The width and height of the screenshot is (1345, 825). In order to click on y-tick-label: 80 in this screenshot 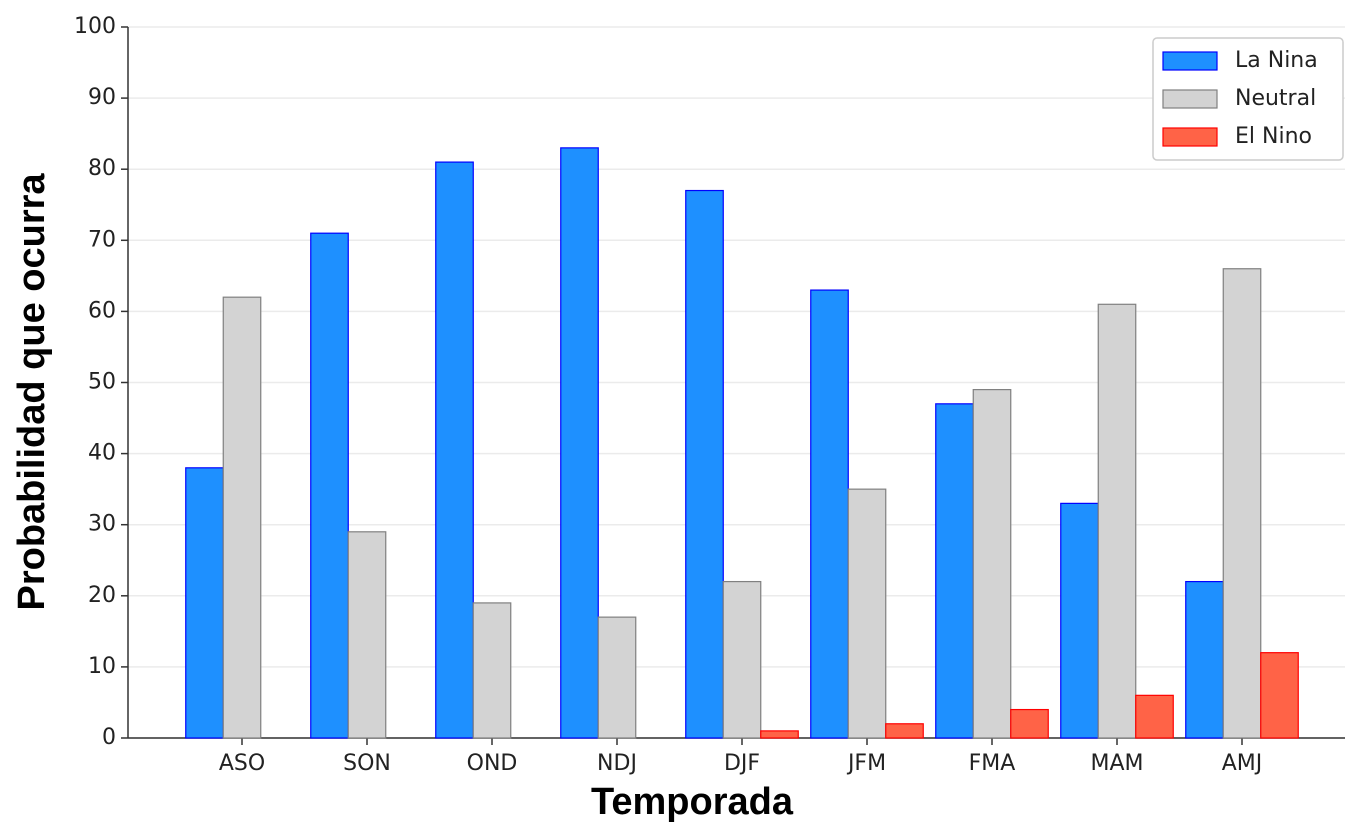, I will do `click(102, 168)`.